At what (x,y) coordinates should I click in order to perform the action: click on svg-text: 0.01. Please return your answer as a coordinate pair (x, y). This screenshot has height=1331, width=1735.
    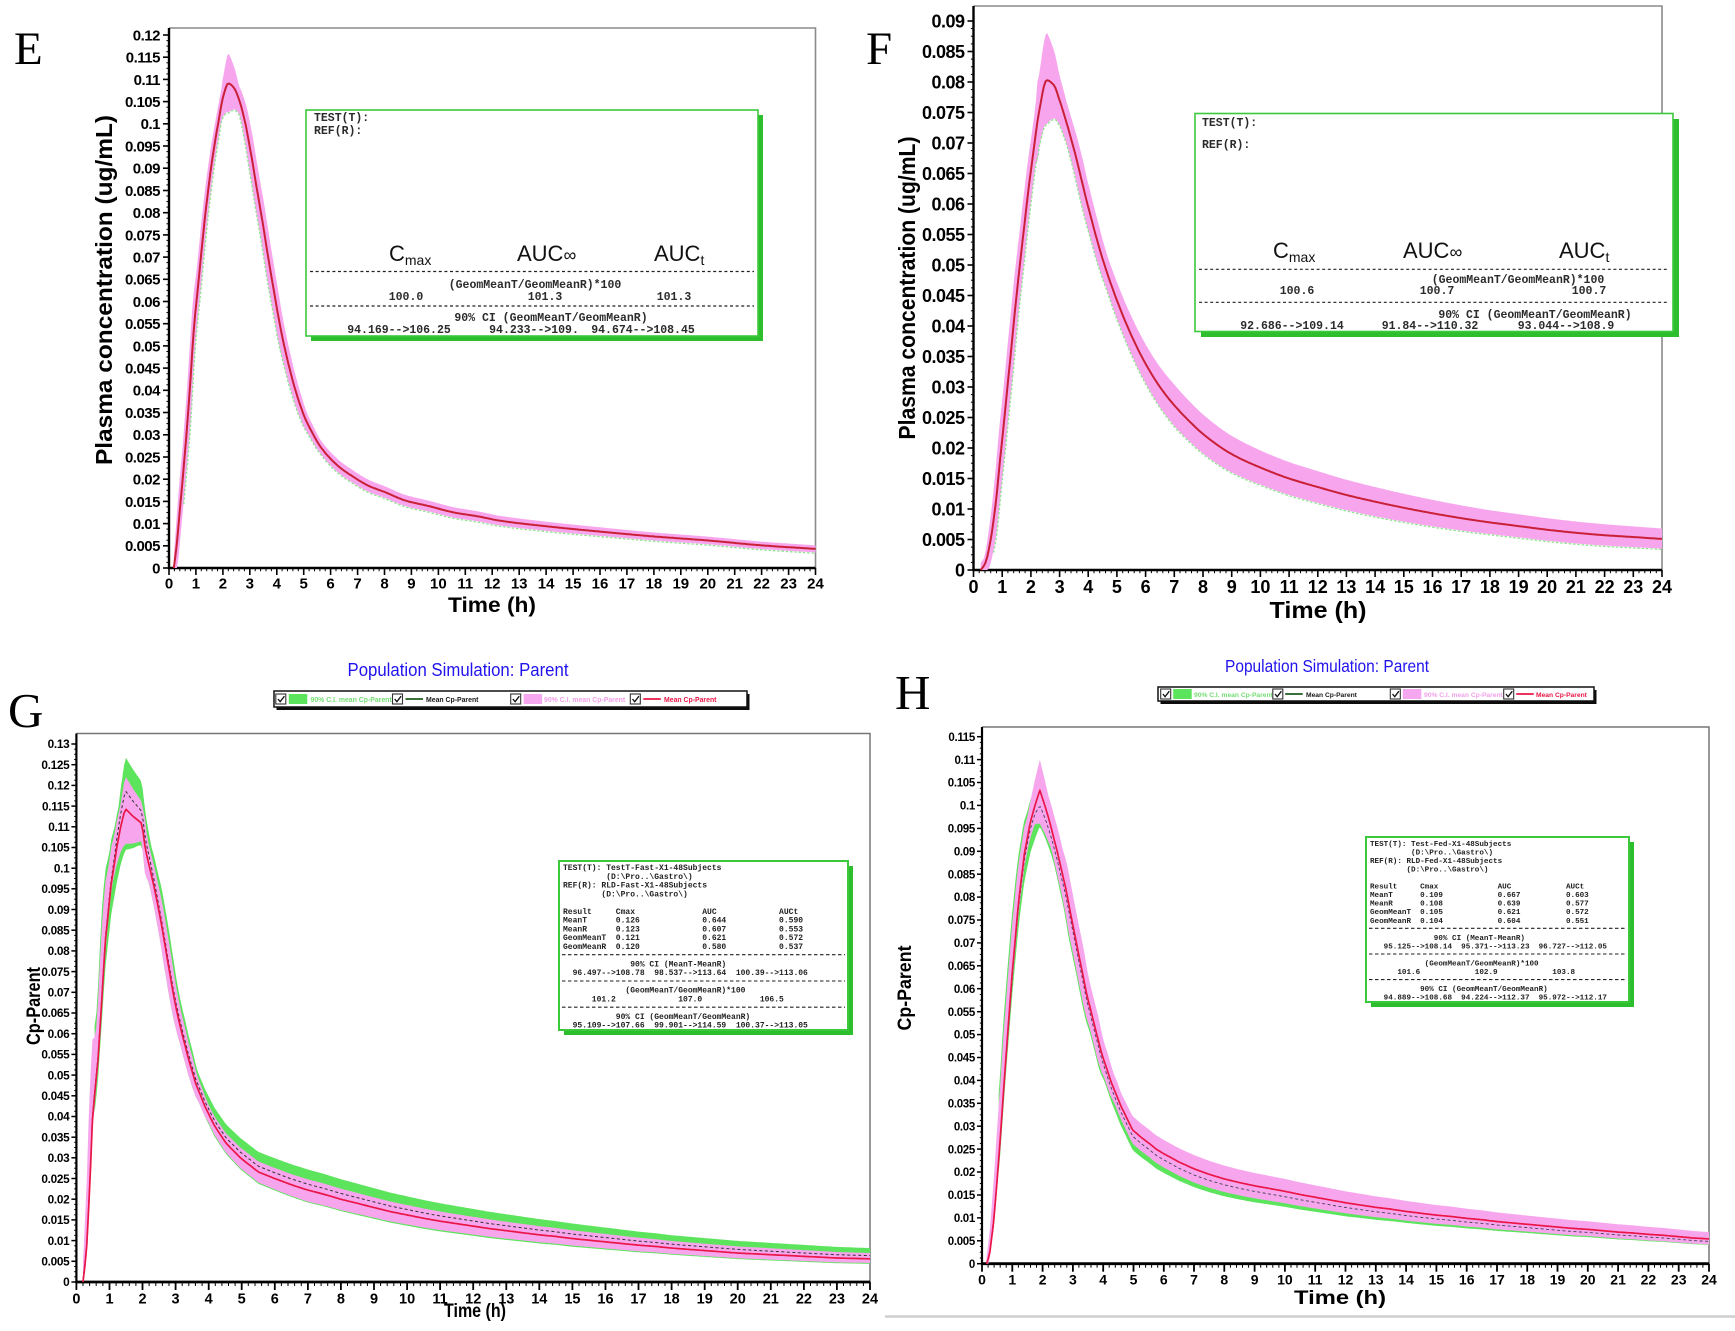
    Looking at the image, I should click on (146, 524).